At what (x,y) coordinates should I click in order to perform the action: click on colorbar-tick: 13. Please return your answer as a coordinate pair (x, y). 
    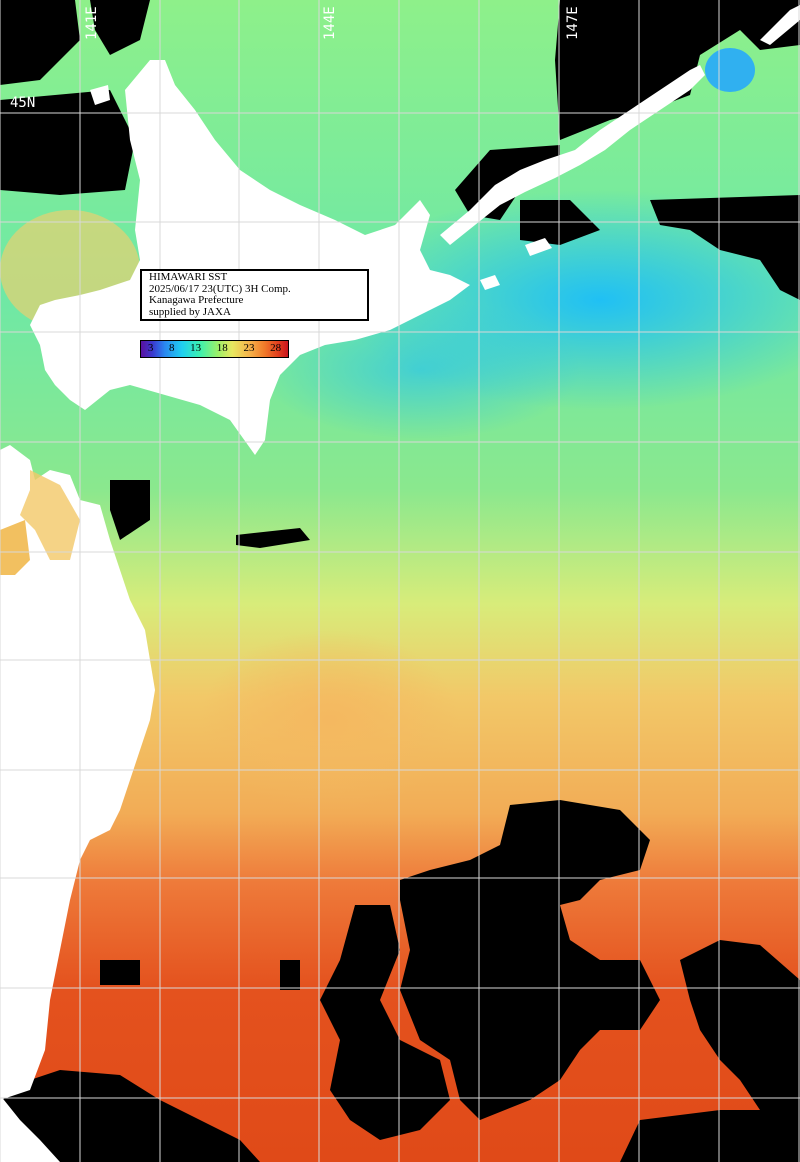
    Looking at the image, I should click on (196, 348).